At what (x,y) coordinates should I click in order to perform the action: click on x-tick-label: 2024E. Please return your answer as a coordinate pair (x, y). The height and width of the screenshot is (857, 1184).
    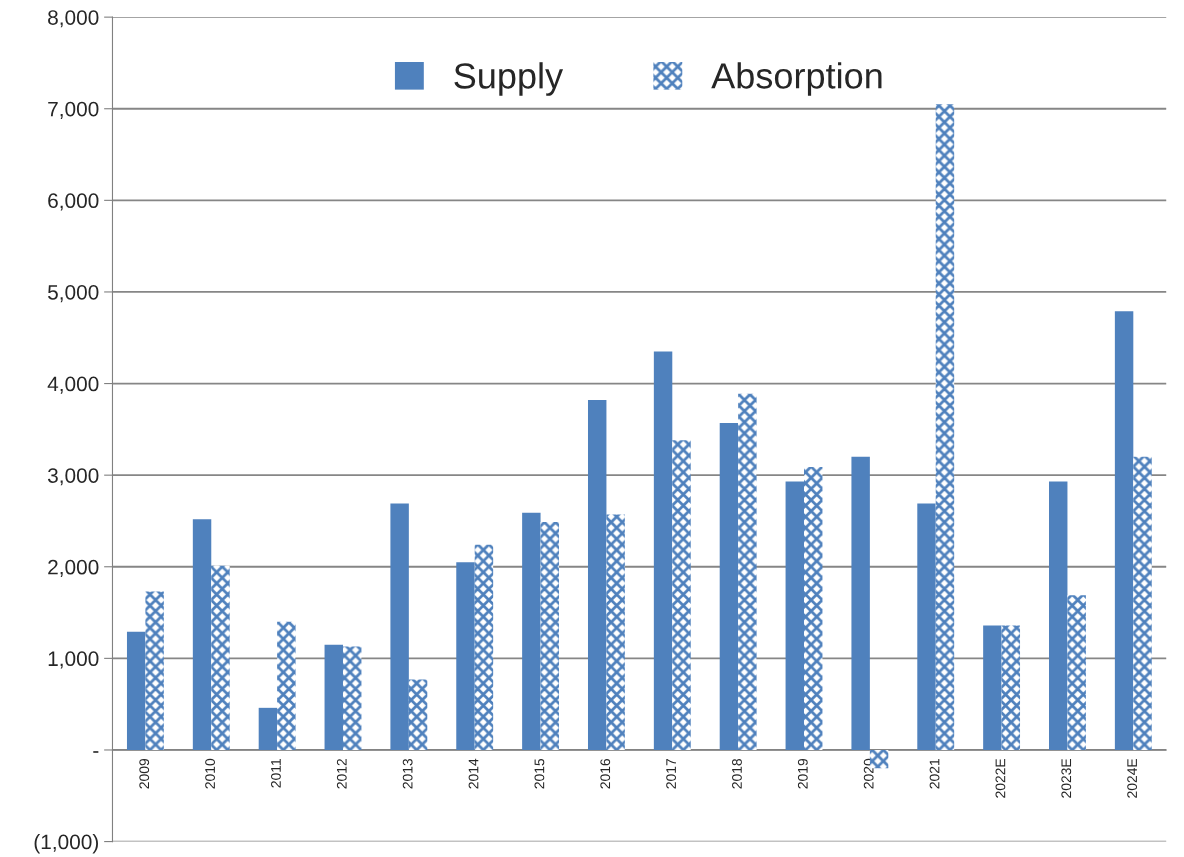
    Looking at the image, I should click on (1132, 778).